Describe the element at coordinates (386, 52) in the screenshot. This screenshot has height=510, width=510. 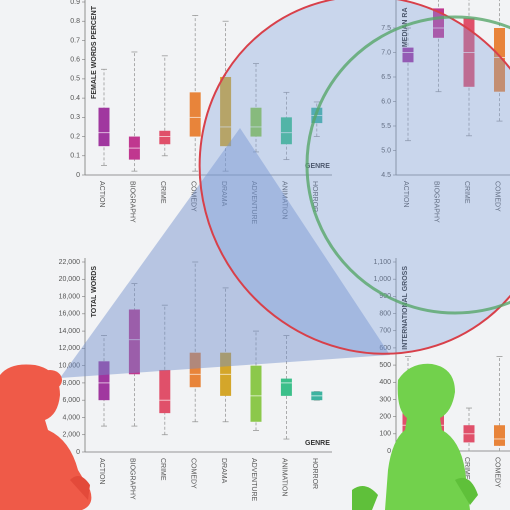
I see `y-tick-label: 7.0` at that location.